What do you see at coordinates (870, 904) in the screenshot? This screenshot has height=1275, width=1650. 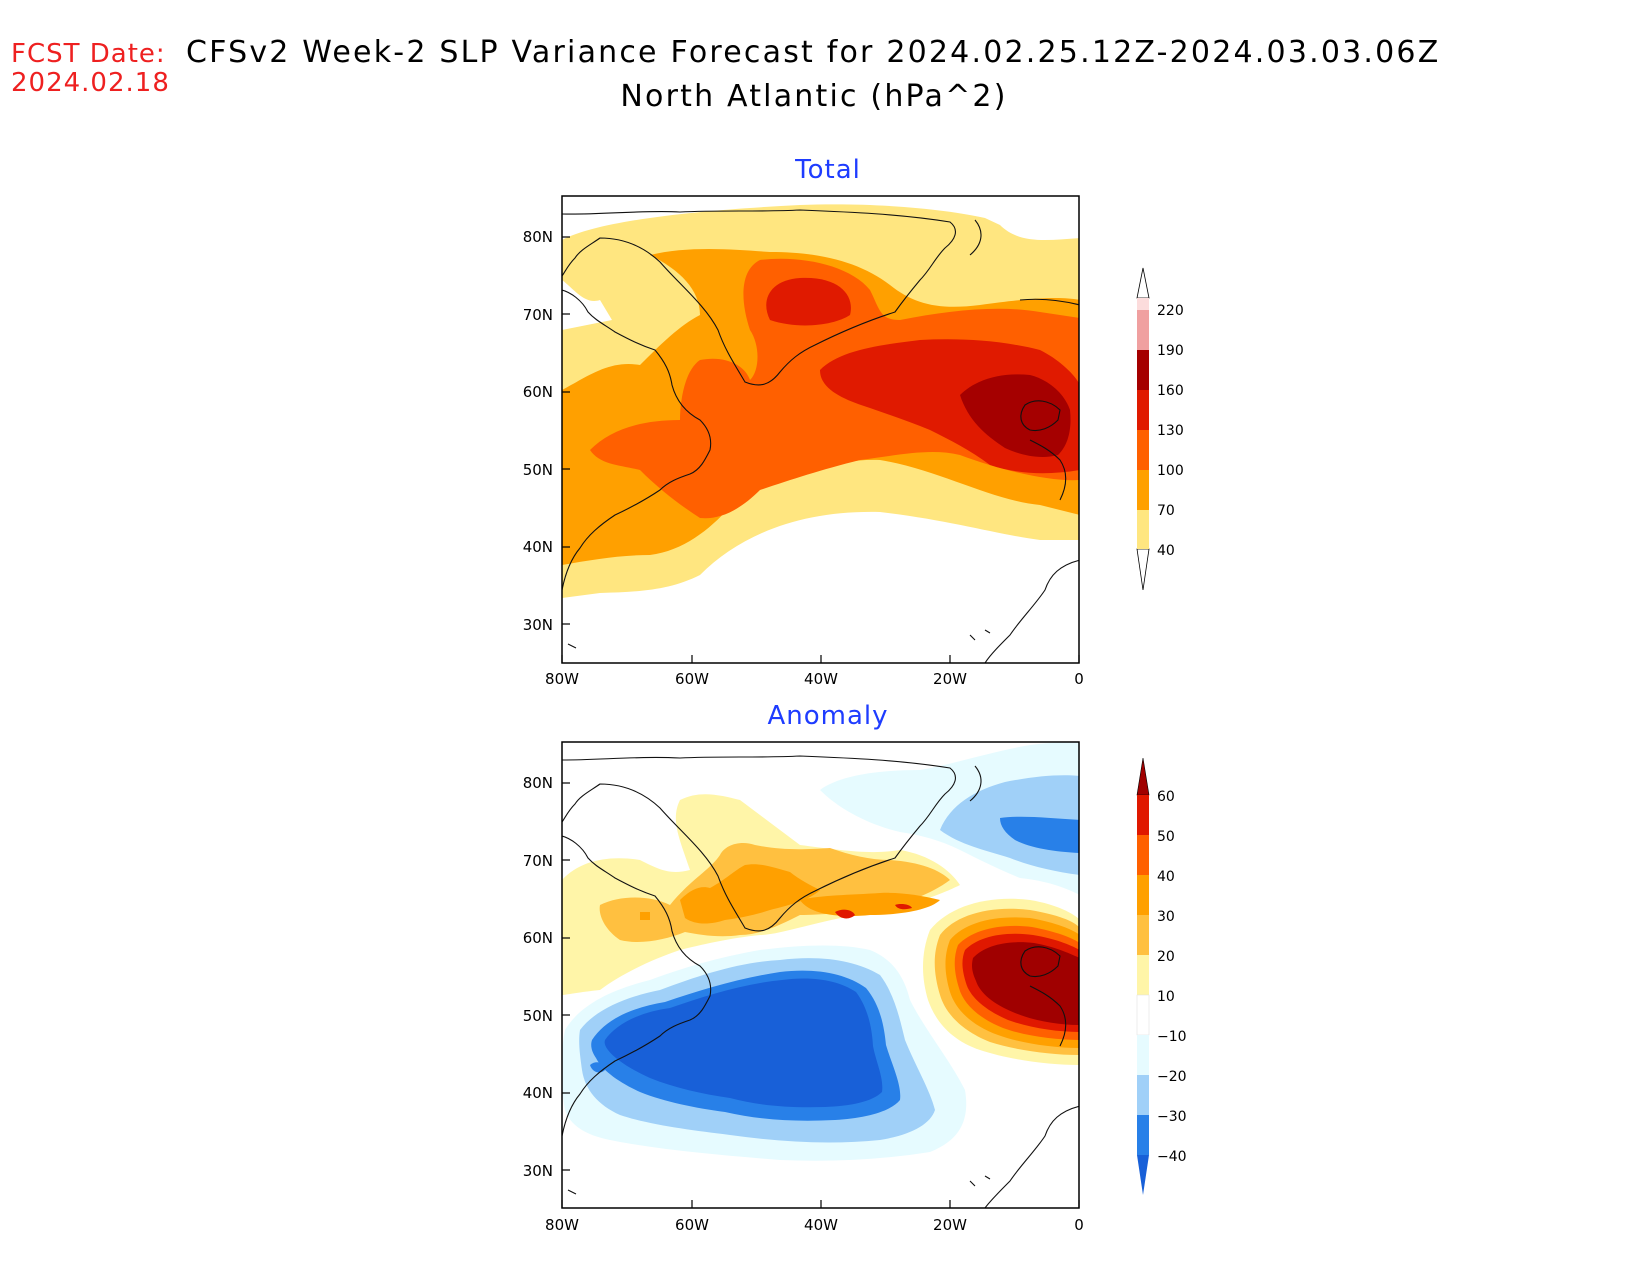 I see `anomaly-contour-30b` at bounding box center [870, 904].